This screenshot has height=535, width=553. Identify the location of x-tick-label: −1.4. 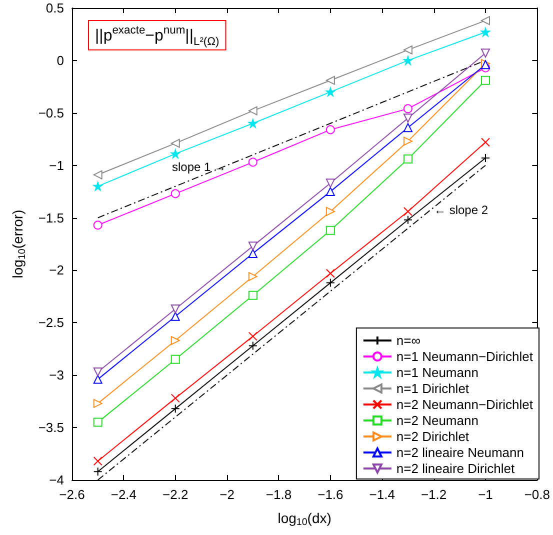
(382, 494).